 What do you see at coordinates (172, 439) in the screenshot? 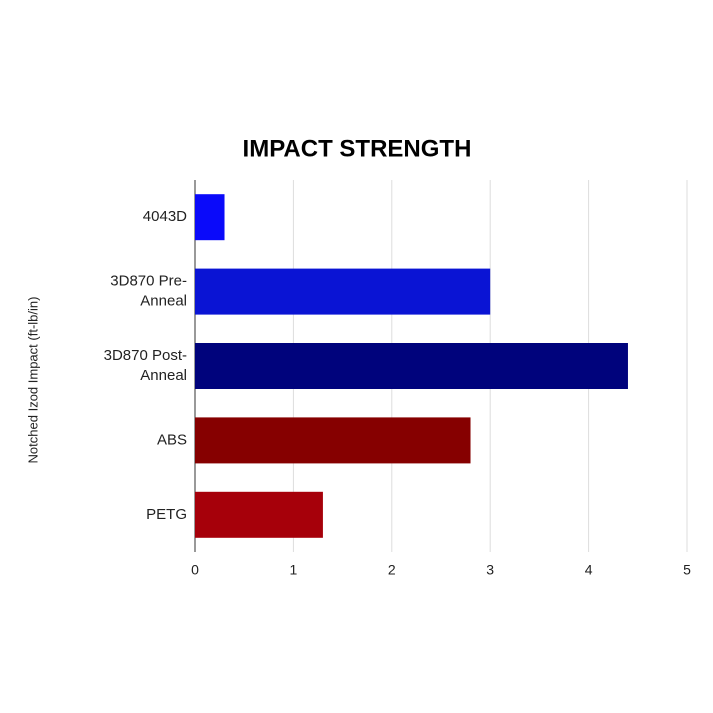
I see `y-tick-label: ABS` at bounding box center [172, 439].